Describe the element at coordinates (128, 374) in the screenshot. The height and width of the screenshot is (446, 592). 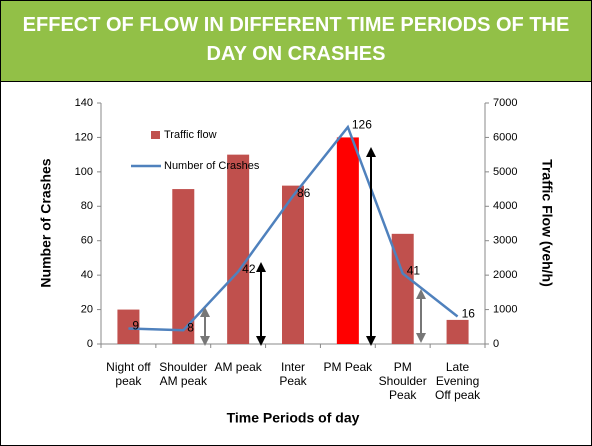
I see `x-tick-label: Night off peak` at that location.